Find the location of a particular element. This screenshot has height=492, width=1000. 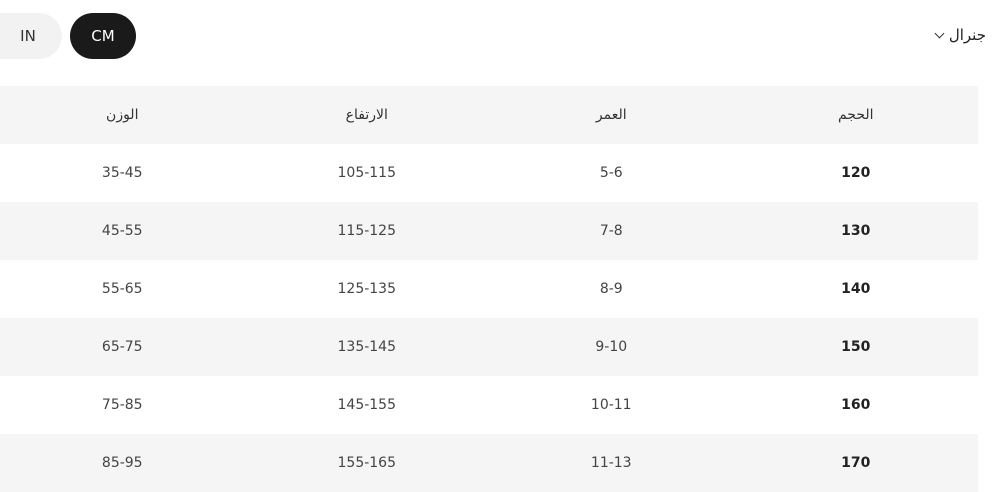

cell-weight: 65-75 is located at coordinates (122, 347).